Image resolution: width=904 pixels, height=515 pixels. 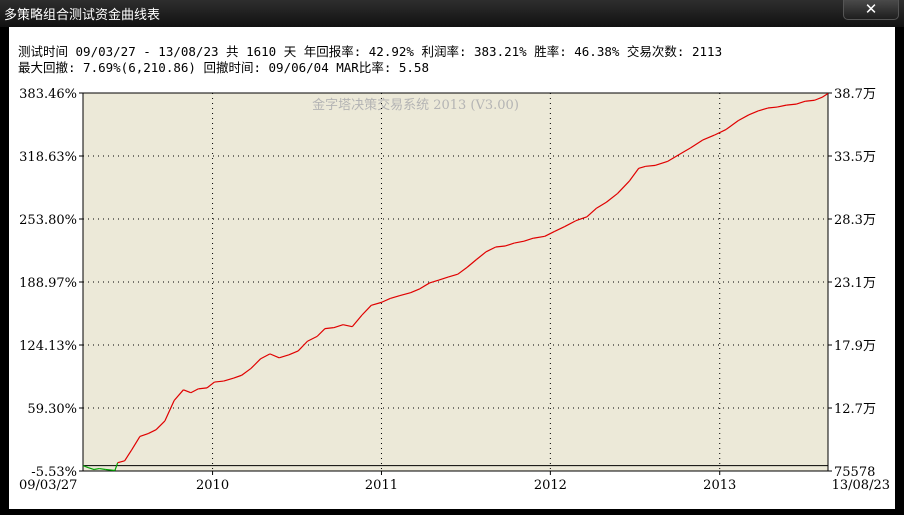 What do you see at coordinates (855, 346) in the screenshot?
I see `y-tick-label-right: 17.9万` at bounding box center [855, 346].